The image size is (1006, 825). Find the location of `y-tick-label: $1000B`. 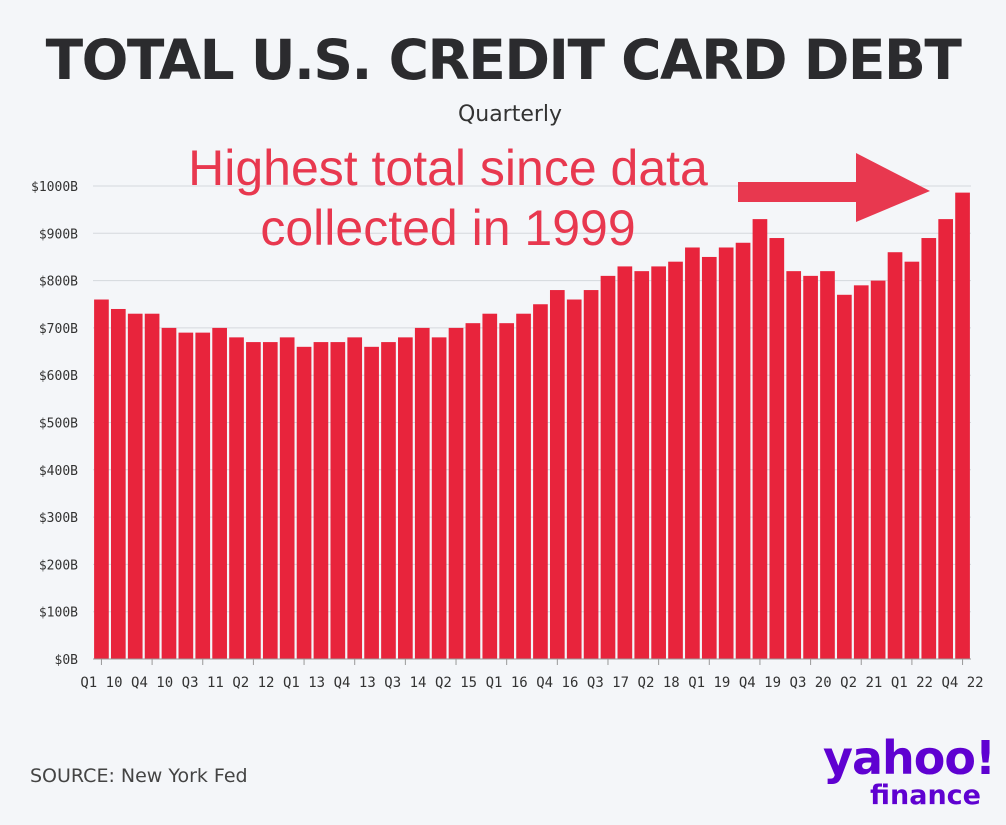

y-tick-label: $1000B is located at coordinates (54, 187).